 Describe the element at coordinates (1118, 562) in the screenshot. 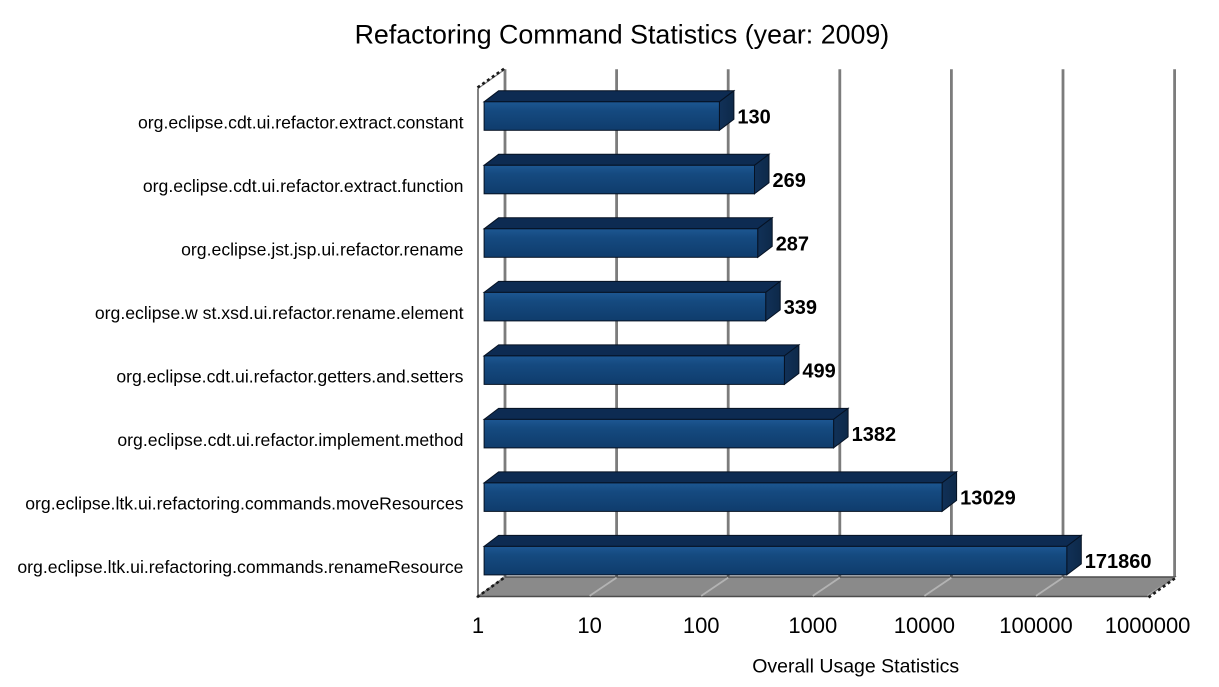

I see `svg-text: 171860` at that location.